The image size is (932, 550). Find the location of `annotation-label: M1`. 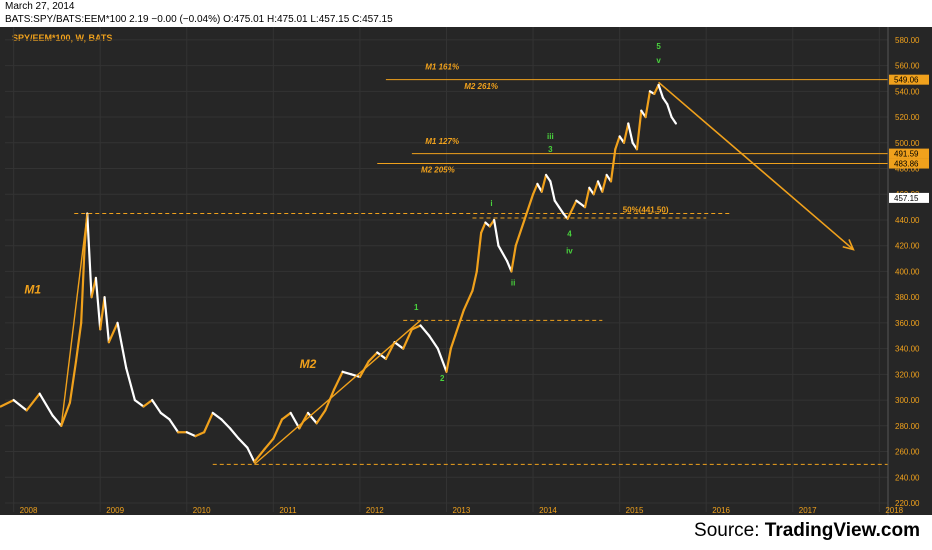

annotation-label: M1 is located at coordinates (32, 289).